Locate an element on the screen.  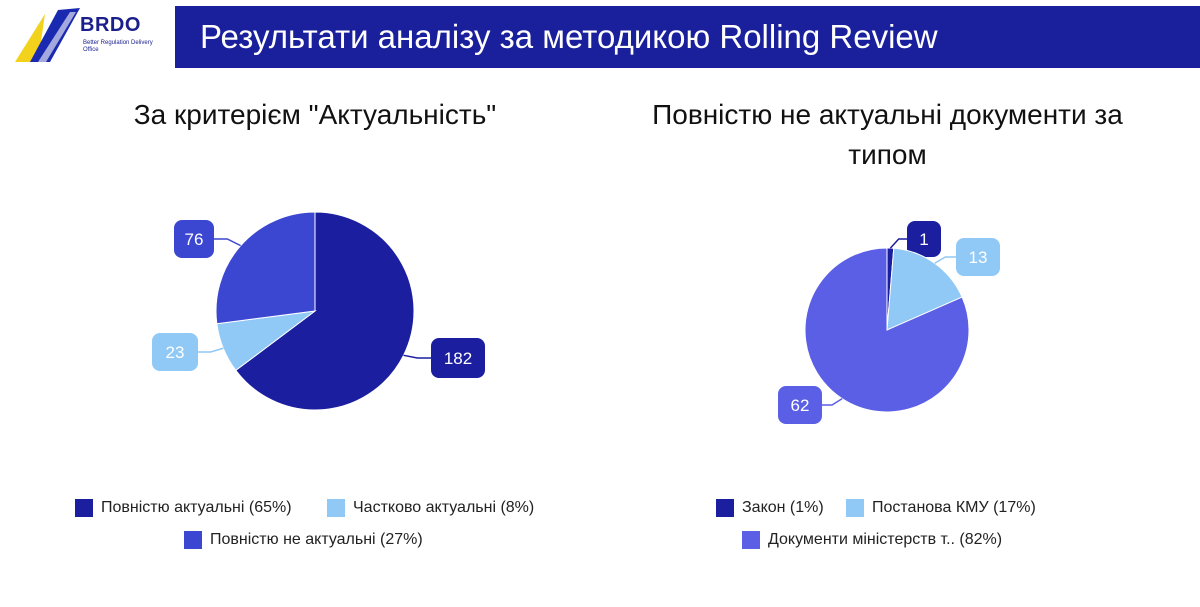
data-label: 62 is located at coordinates (800, 405).